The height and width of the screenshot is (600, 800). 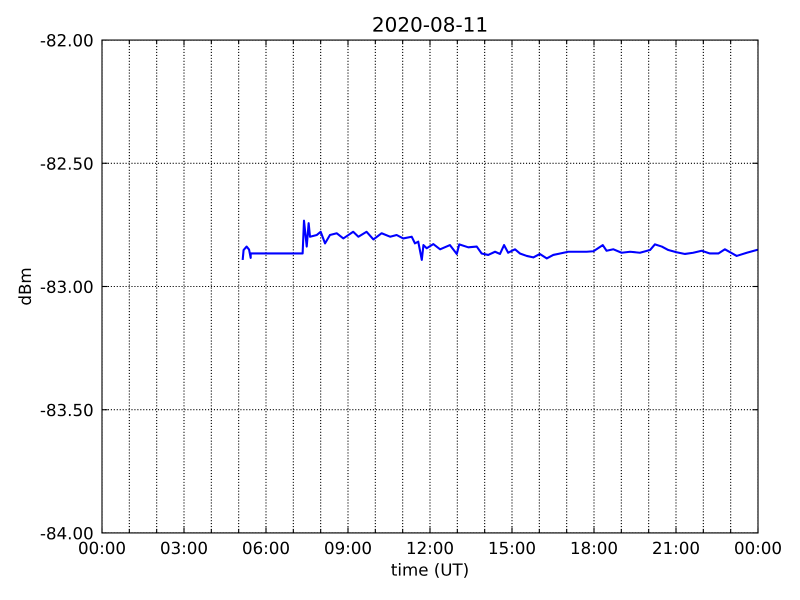 What do you see at coordinates (676, 548) in the screenshot?
I see `x-tick-label: 21:00` at bounding box center [676, 548].